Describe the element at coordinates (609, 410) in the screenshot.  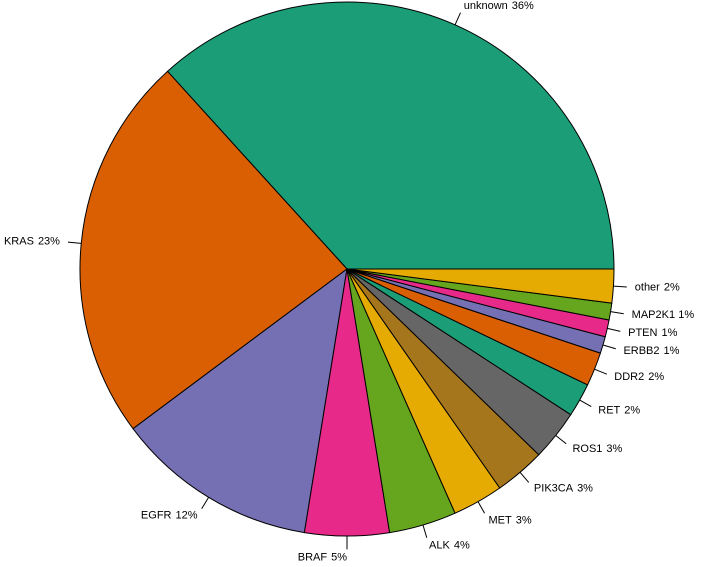
I see `slice-category: RET` at that location.